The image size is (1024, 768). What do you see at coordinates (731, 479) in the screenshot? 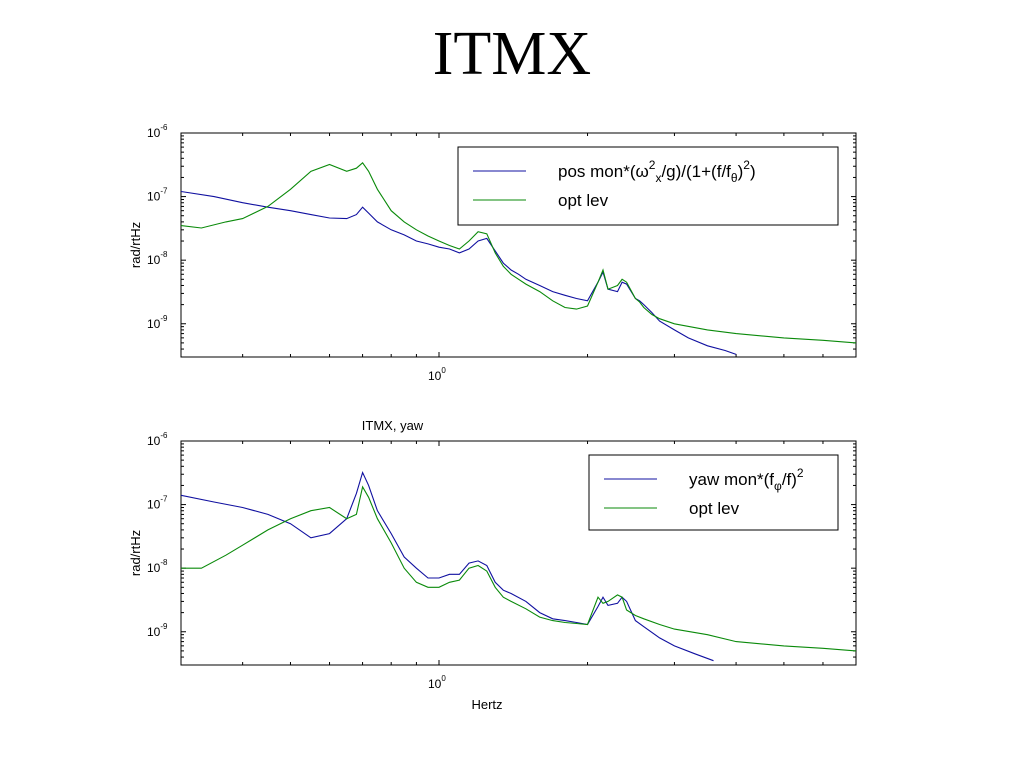
I see `legend-text-part: yaw mon*(f` at bounding box center [731, 479].